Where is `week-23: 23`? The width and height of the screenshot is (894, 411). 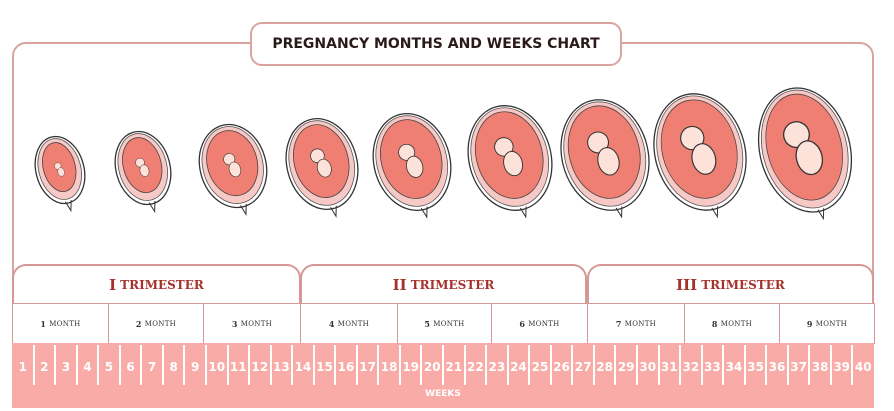
week-23: 23 is located at coordinates (497, 367).